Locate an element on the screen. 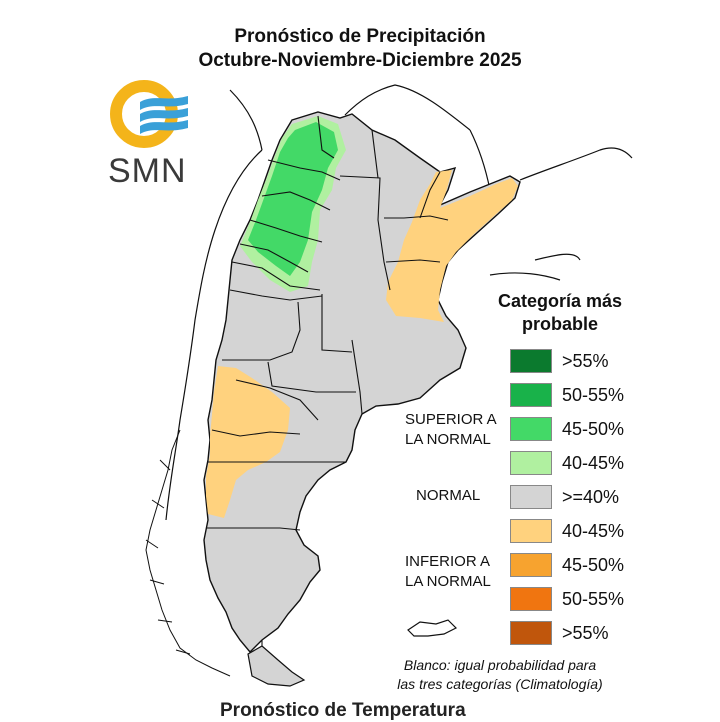 This screenshot has width=720, height=722. malvinas-islands is located at coordinates (432, 628).